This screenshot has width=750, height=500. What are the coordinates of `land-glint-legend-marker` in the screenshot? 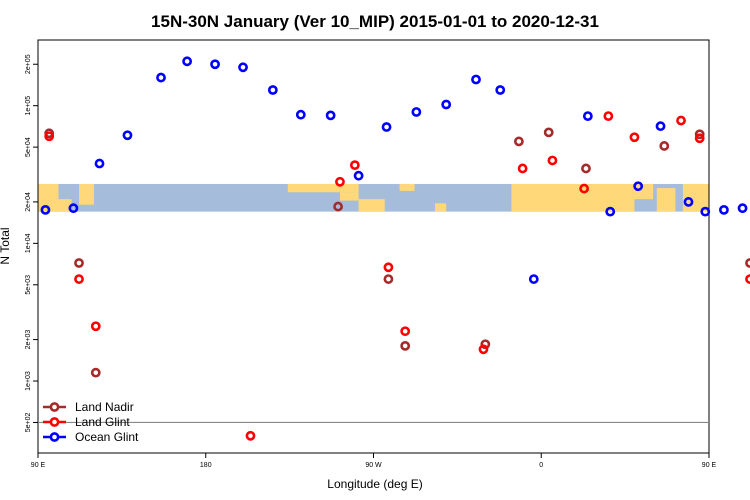 It's located at (54, 422).